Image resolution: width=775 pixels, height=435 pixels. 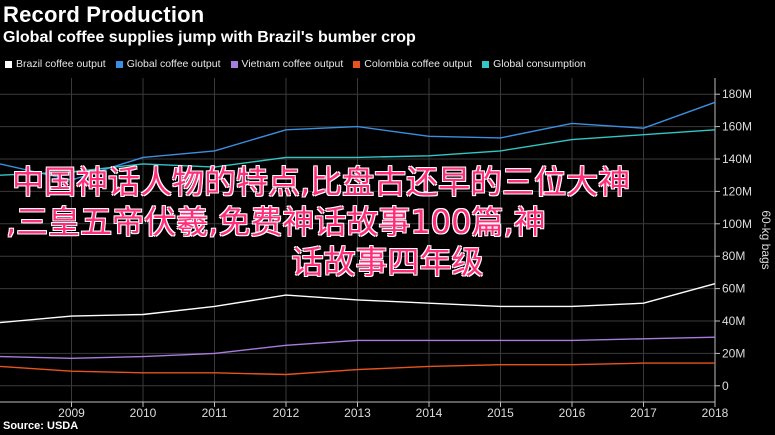 I want to click on legend-item: Brazil coffee output, so click(x=55, y=64).